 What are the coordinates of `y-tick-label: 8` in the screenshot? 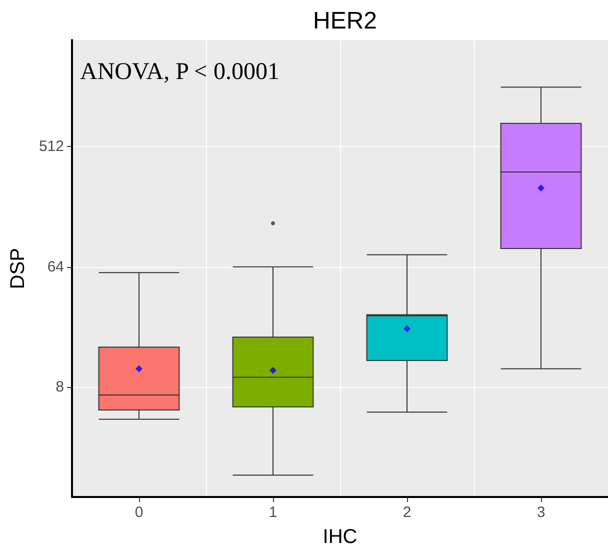 It's located at (60, 387).